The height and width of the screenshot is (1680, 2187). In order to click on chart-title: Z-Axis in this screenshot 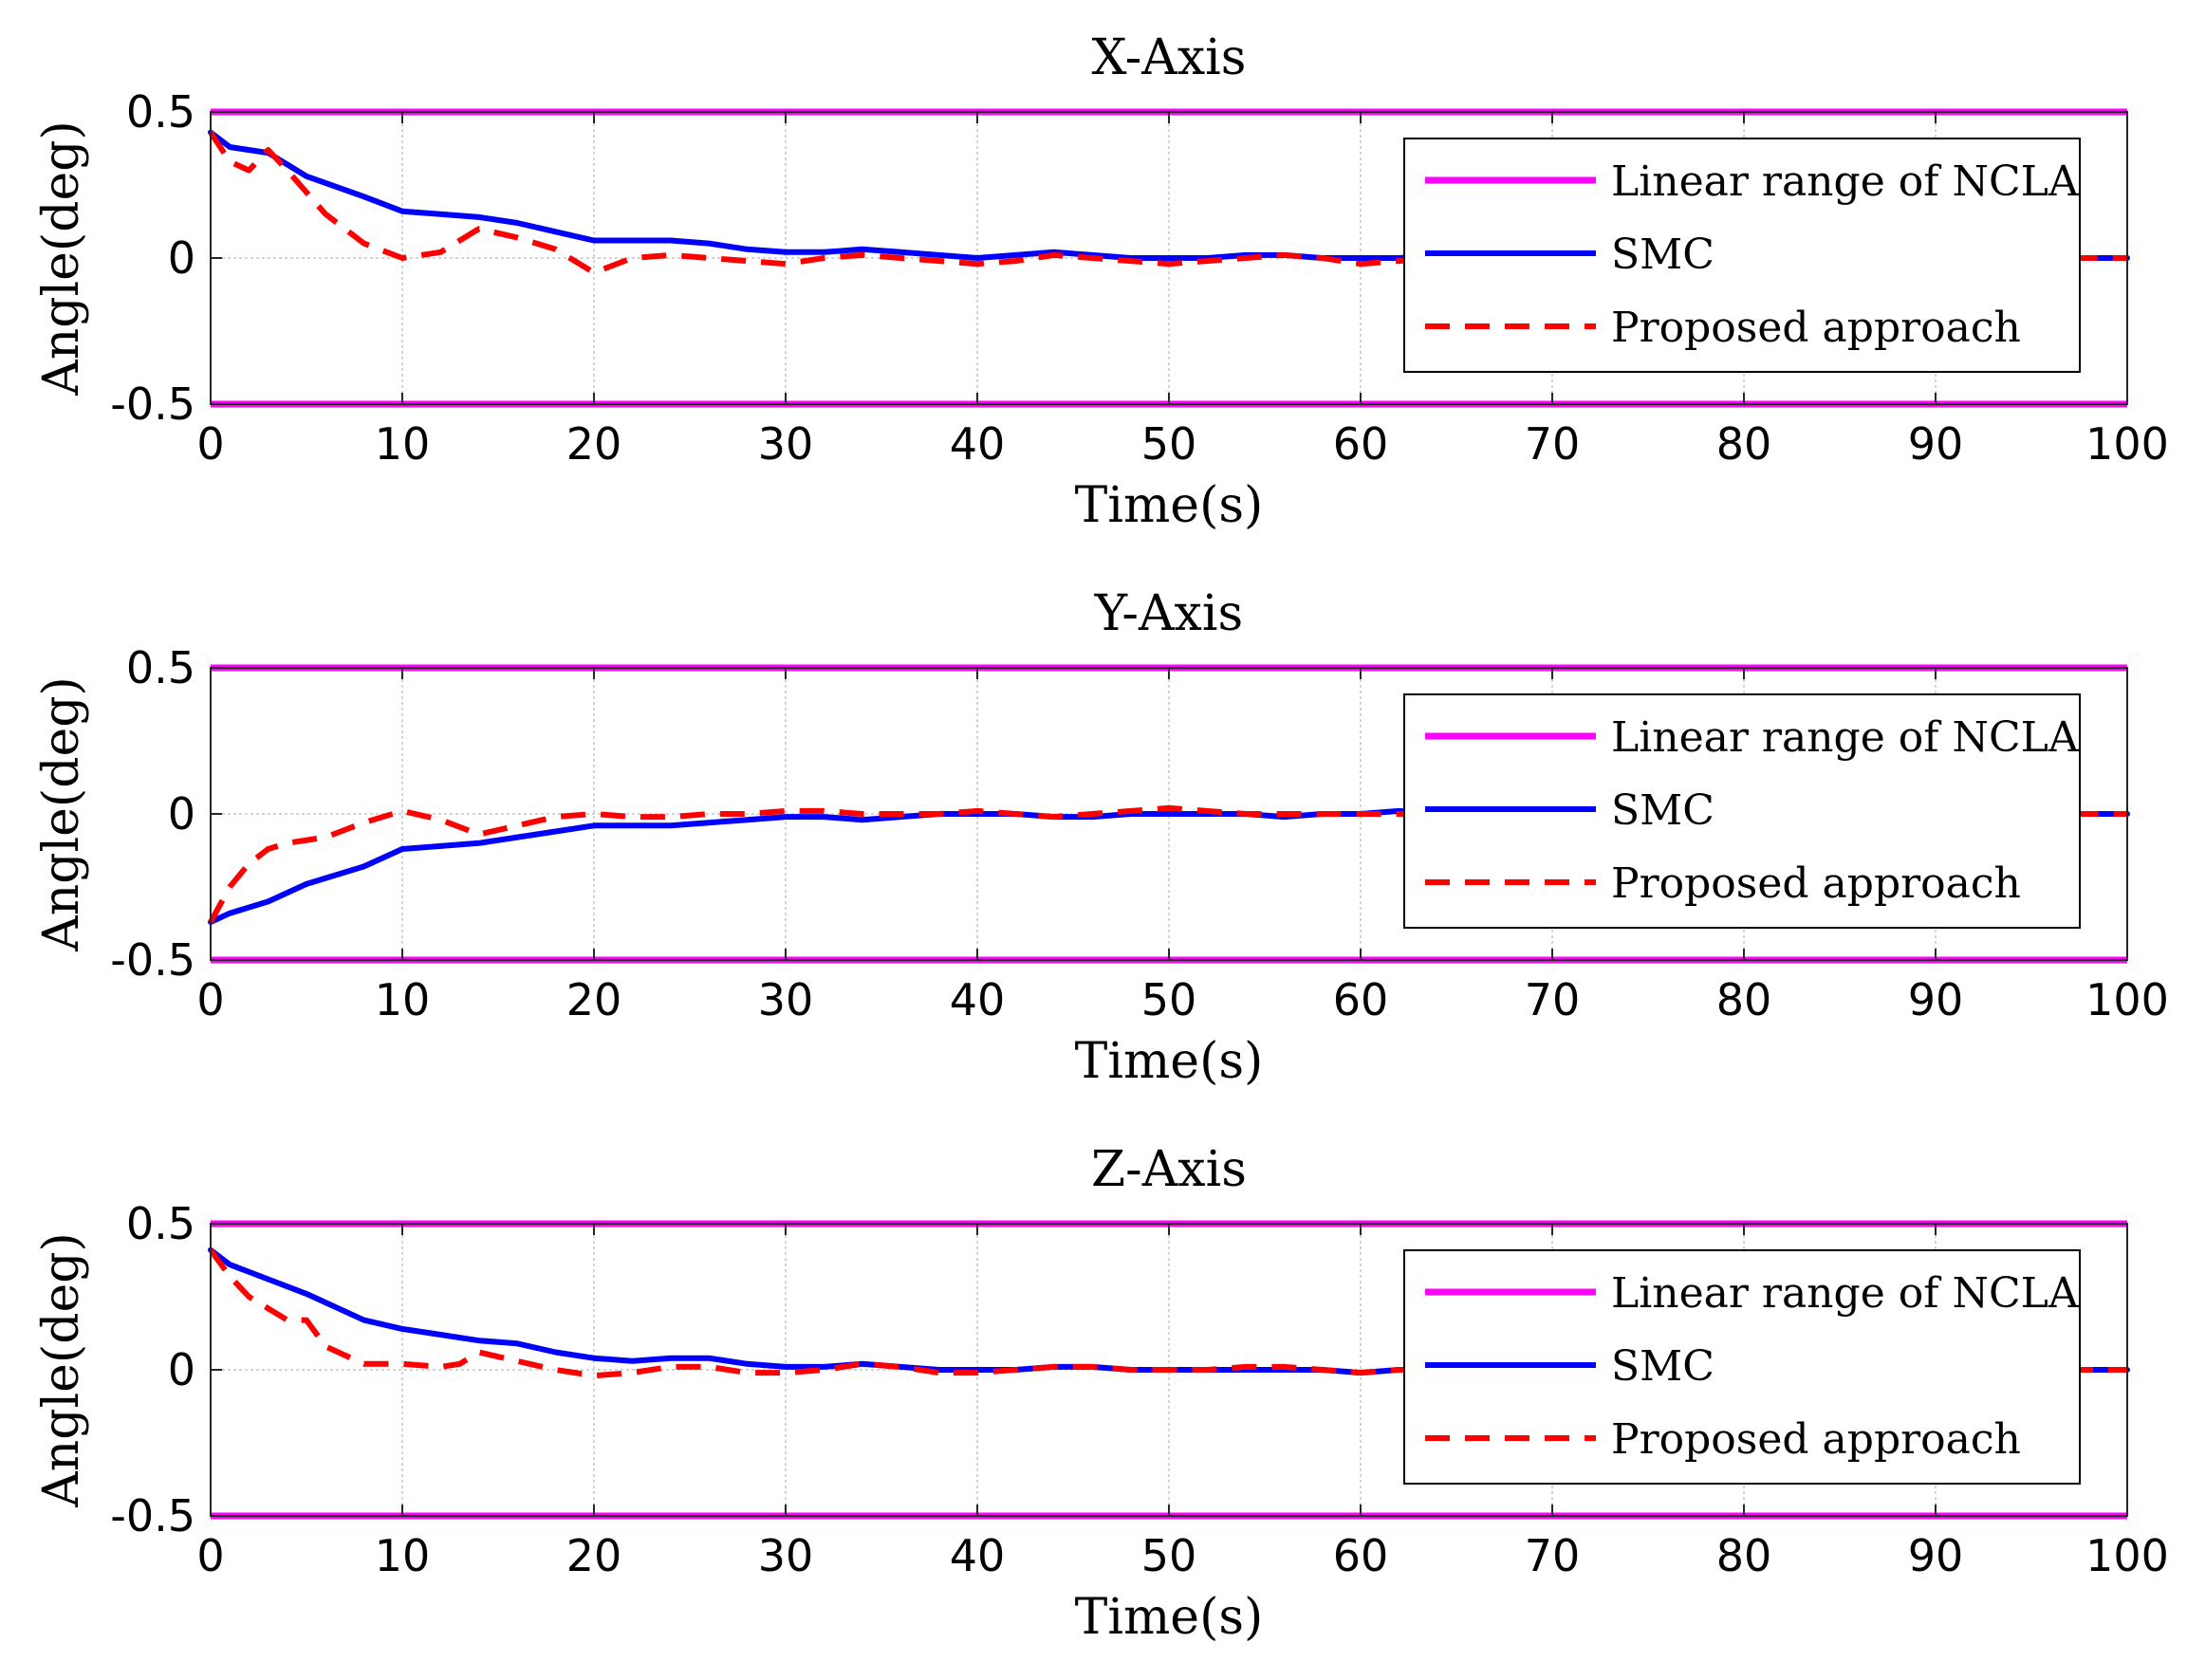, I will do `click(1169, 1169)`.